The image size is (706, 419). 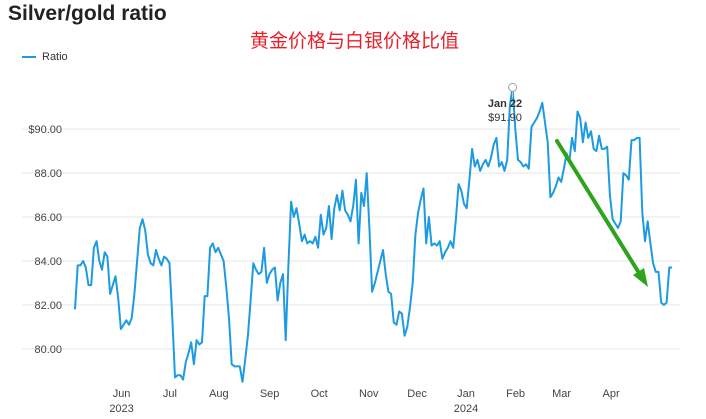 I want to click on x-tick-year: 2024, so click(x=466, y=409).